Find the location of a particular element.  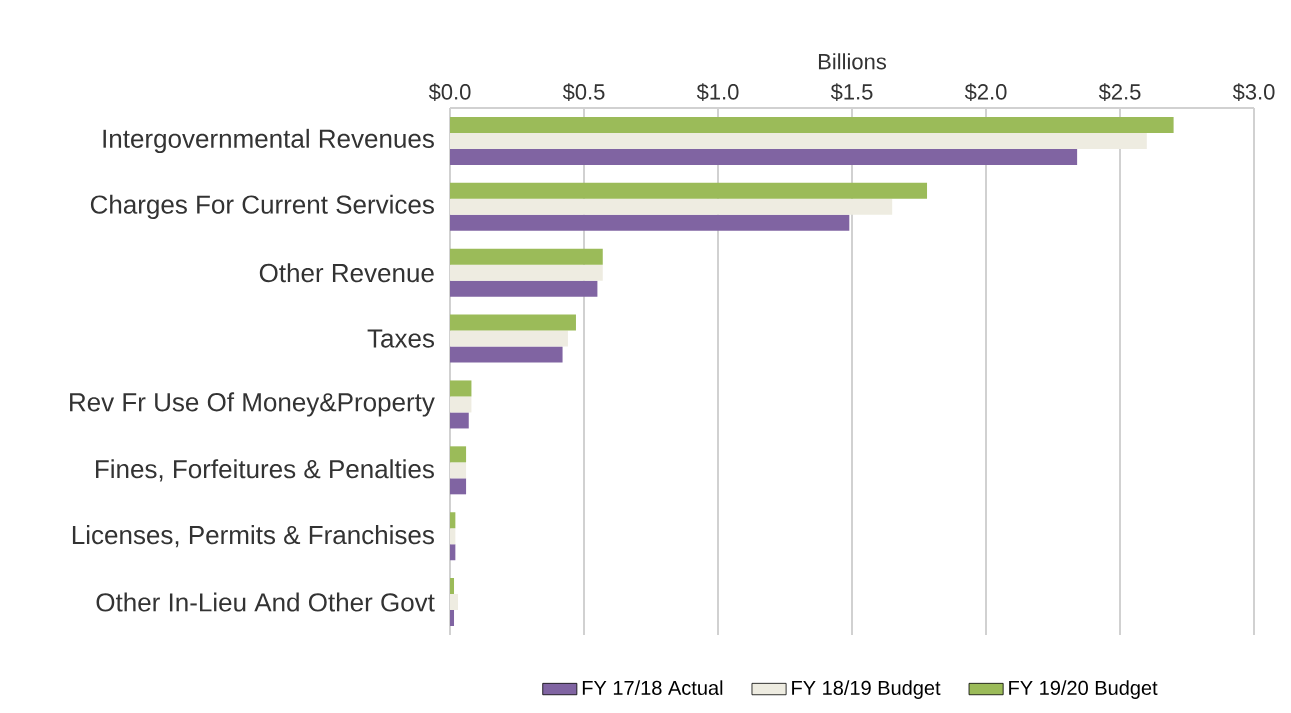

x-axis-title: Billions is located at coordinates (852, 61).